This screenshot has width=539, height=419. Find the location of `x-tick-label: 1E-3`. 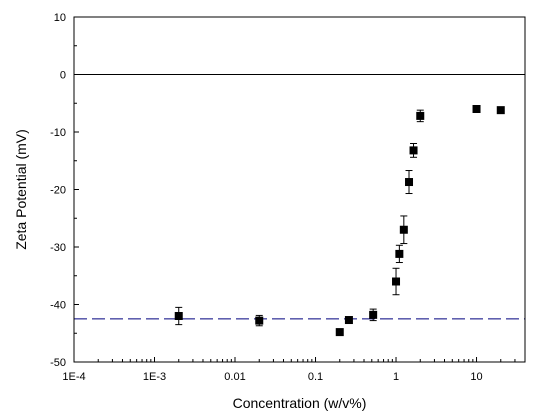

x-tick-label: 1E-3 is located at coordinates (154, 377).